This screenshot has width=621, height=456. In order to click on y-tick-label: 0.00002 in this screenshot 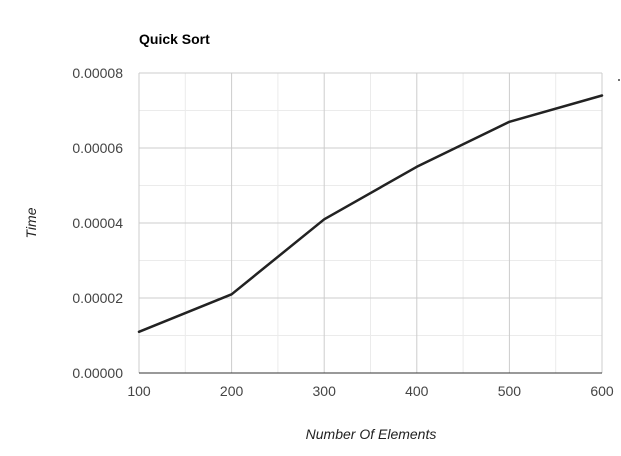, I will do `click(97, 298)`.